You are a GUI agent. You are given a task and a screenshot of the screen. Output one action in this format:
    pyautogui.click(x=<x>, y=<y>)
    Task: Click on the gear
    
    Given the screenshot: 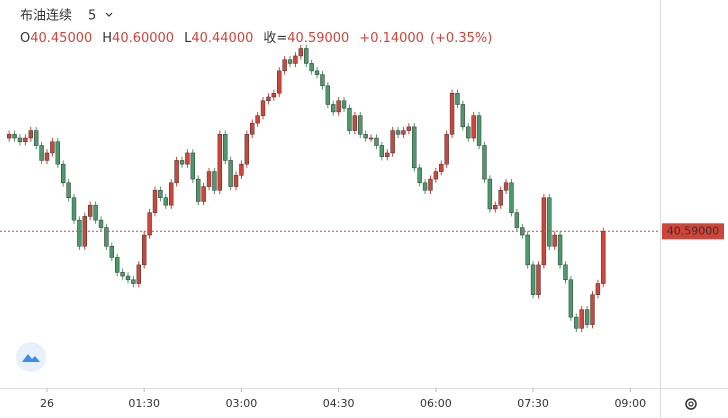 What is the action you would take?
    pyautogui.click(x=691, y=404)
    